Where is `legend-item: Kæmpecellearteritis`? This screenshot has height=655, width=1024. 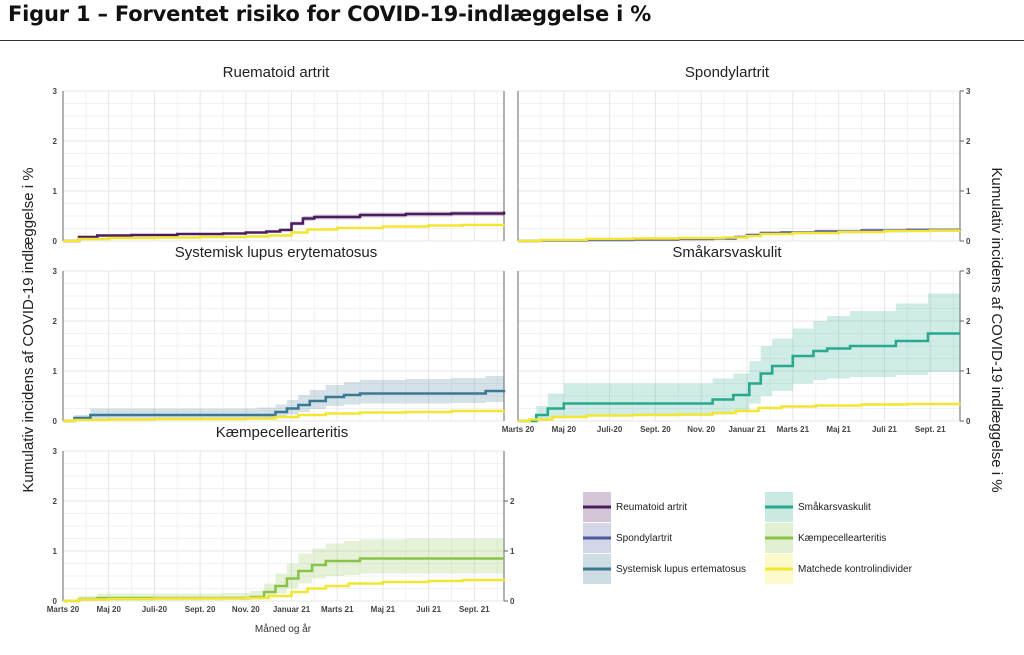
legend-item: Kæmpecellearteritis is located at coordinates (825, 538).